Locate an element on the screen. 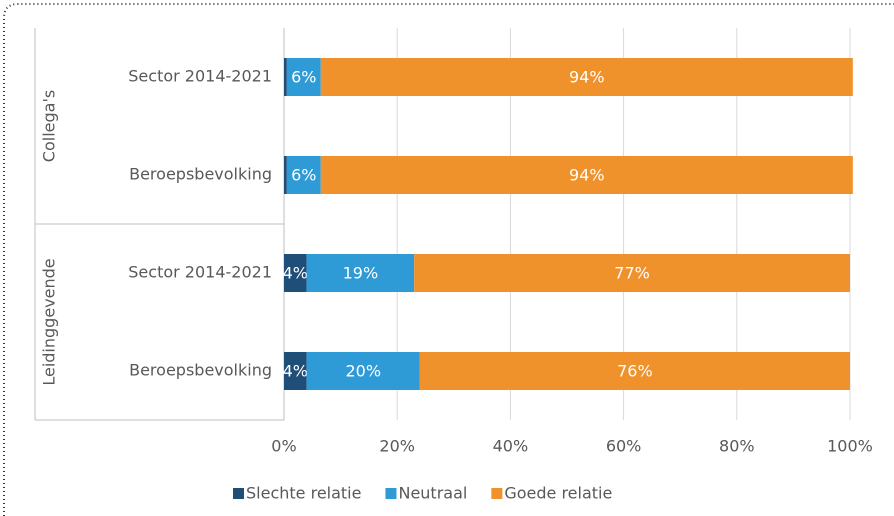 This screenshot has height=516, width=894. x-tick-label: 40% is located at coordinates (511, 446).